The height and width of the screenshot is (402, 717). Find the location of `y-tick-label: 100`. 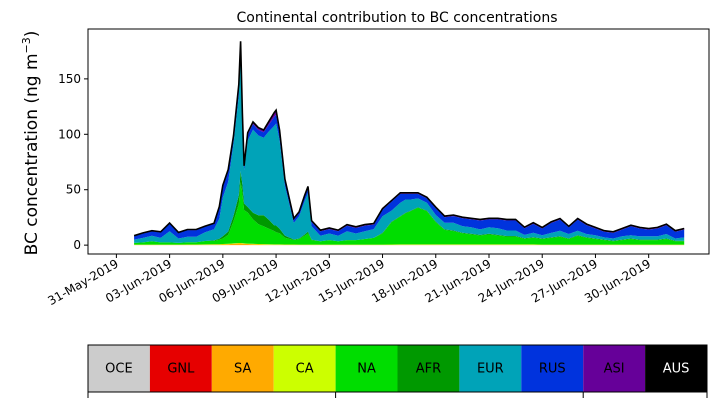

y-tick-label: 100 is located at coordinates (69, 134).